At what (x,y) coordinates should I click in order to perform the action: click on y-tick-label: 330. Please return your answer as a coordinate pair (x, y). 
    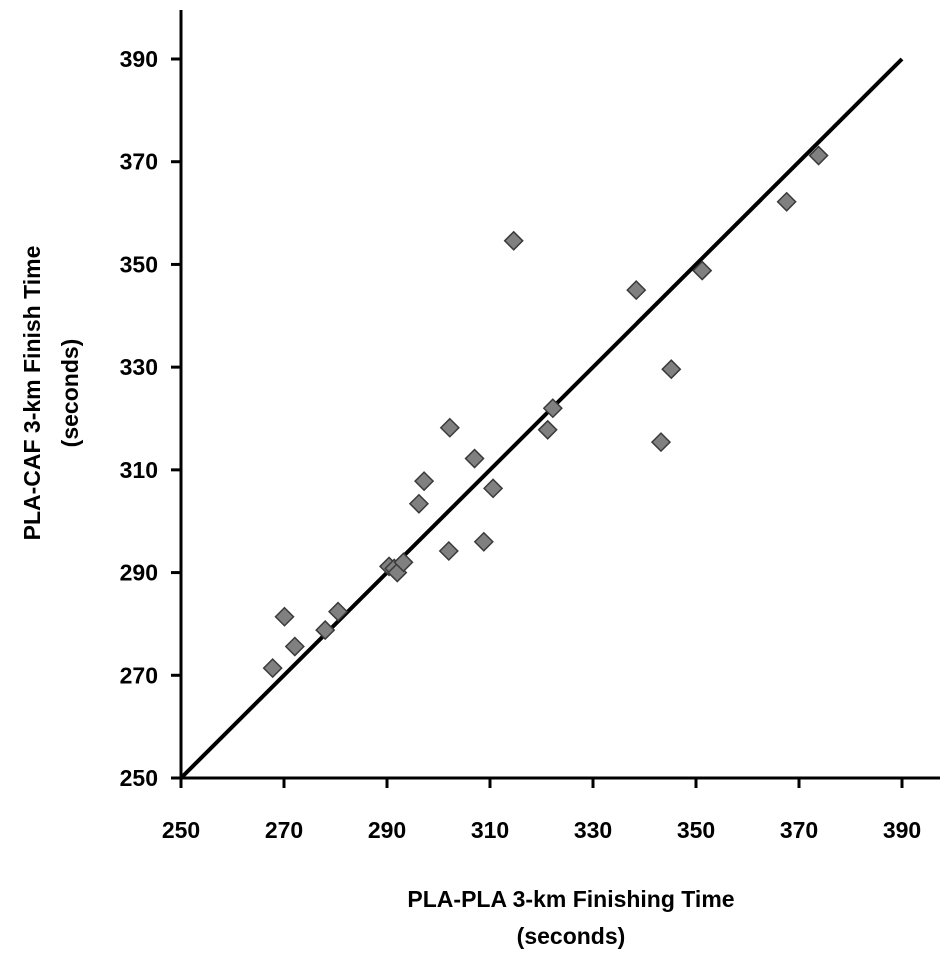
    Looking at the image, I should click on (139, 367).